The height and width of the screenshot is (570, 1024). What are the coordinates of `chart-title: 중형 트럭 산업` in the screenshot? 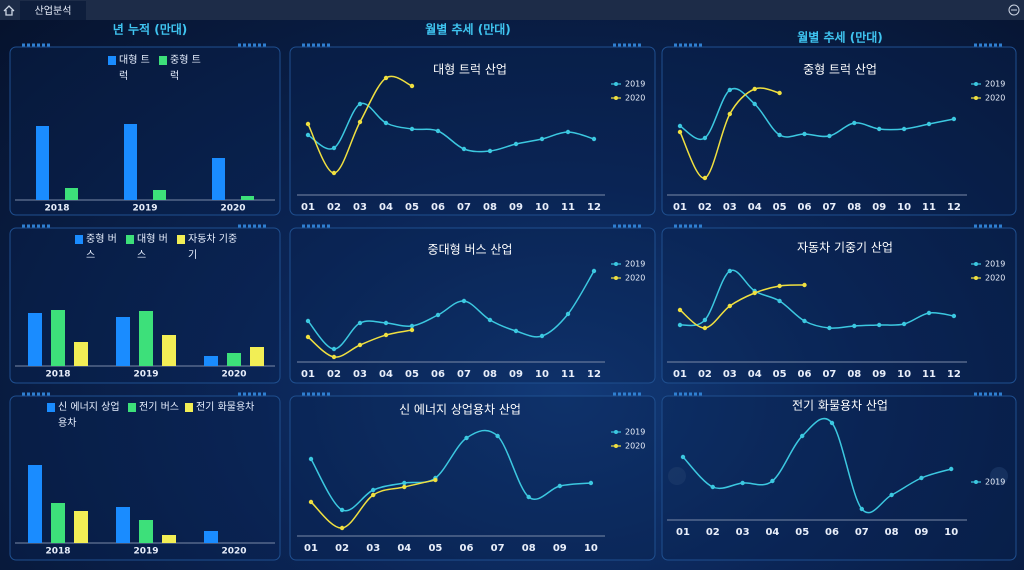 It's located at (840, 70).